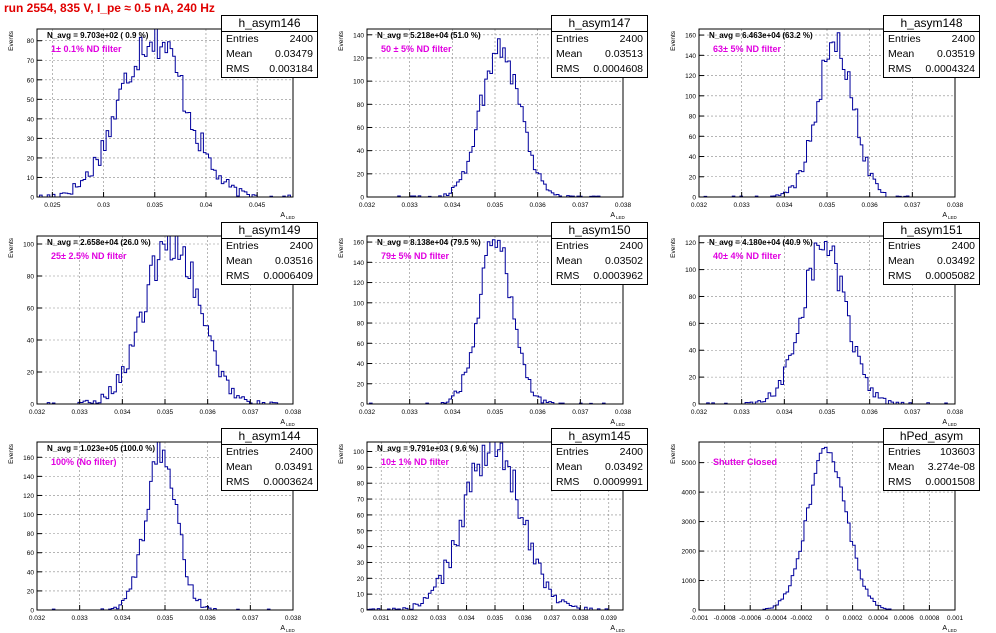 This screenshot has width=996, height=633. What do you see at coordinates (98, 35) in the screenshot?
I see `navg-label: N_avg = 9.703e+02 ( 0.9 %)` at bounding box center [98, 35].